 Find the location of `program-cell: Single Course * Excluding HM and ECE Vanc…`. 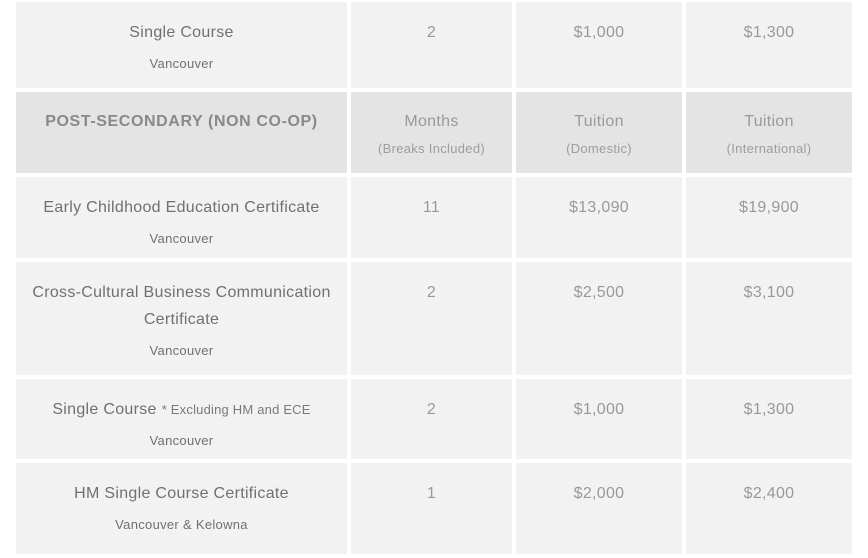

program-cell: Single Course * Excluding HM and ECE Vanc… is located at coordinates (181, 419).